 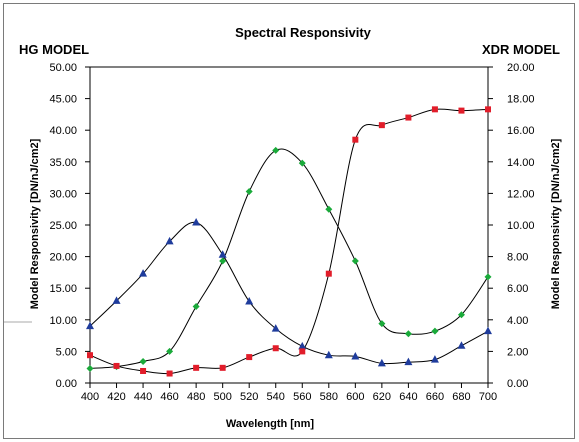 I want to click on chart-title: Spectral Responsivity, so click(x=303, y=32).